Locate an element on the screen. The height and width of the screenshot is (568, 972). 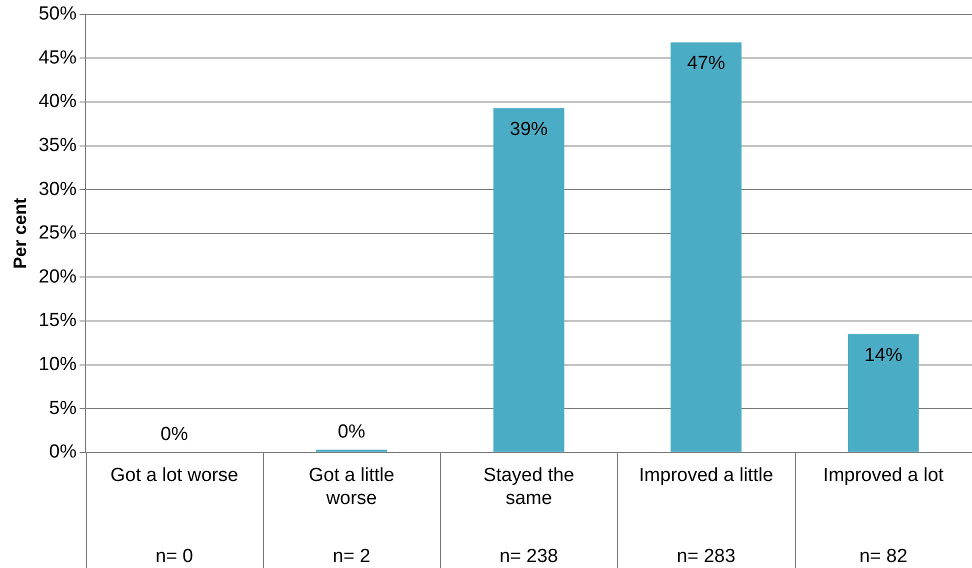
data-label: 39% is located at coordinates (529, 129).